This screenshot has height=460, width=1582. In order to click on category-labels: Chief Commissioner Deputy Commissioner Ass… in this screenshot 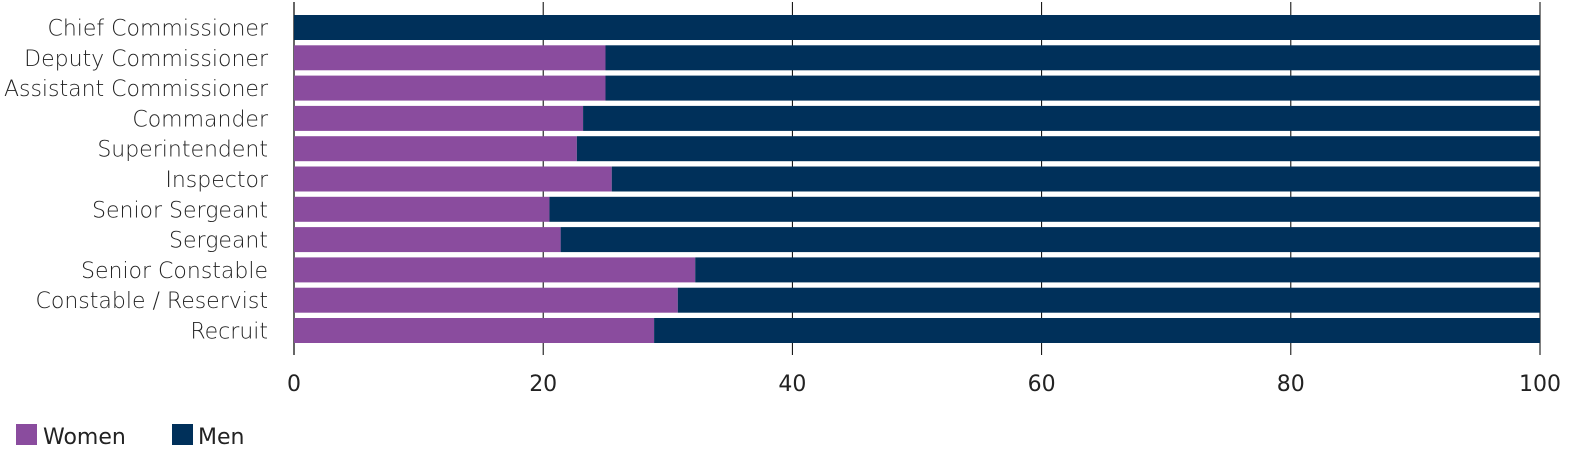, I will do `click(136, 181)`.